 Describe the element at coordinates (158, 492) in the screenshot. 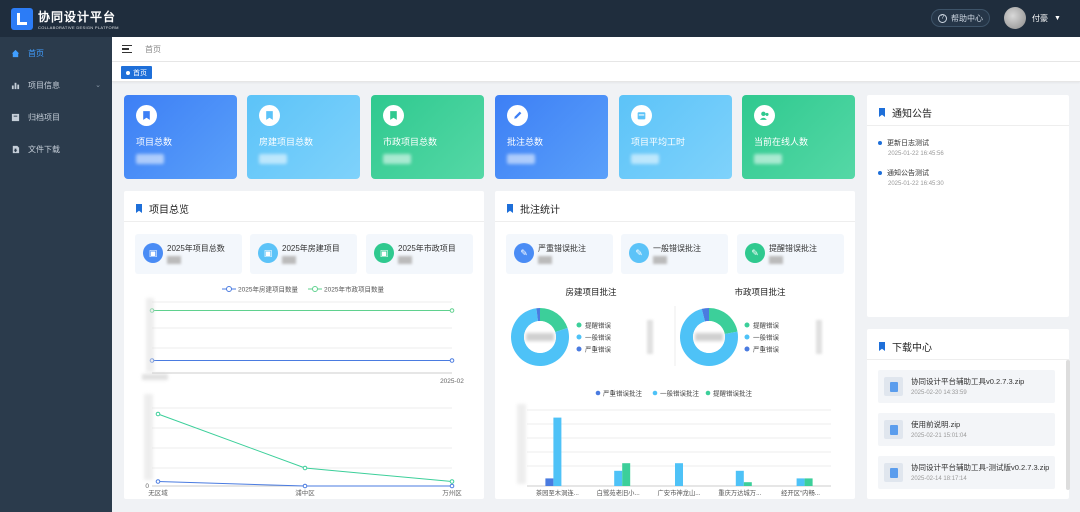

I see `x-tick-label: 无区域` at that location.